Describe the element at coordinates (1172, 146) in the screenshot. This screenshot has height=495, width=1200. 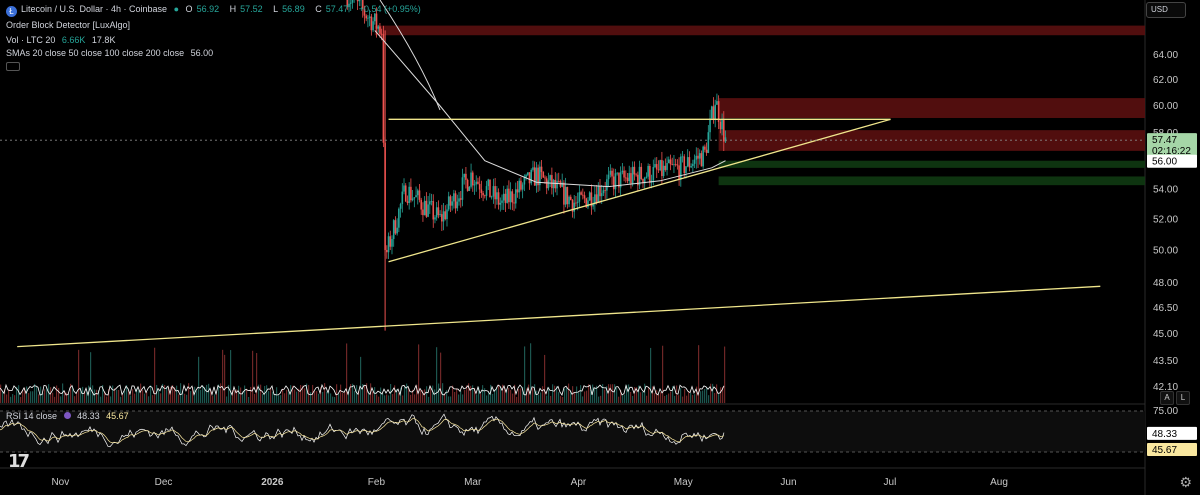
I see `last-price-tag-box` at that location.